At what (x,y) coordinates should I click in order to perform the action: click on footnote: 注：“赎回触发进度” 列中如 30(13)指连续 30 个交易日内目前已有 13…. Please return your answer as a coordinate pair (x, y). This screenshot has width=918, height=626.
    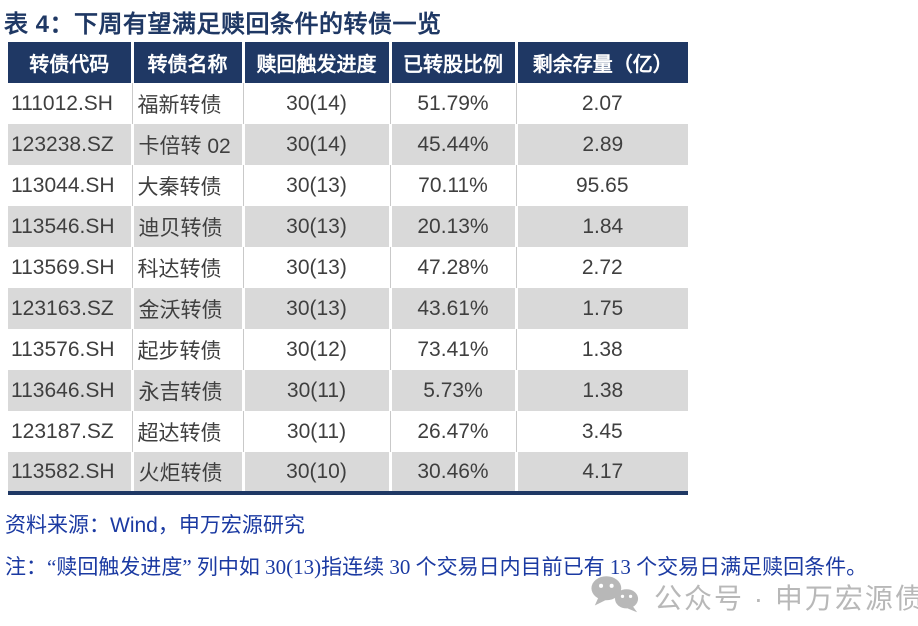
    Looking at the image, I should click on (436, 567).